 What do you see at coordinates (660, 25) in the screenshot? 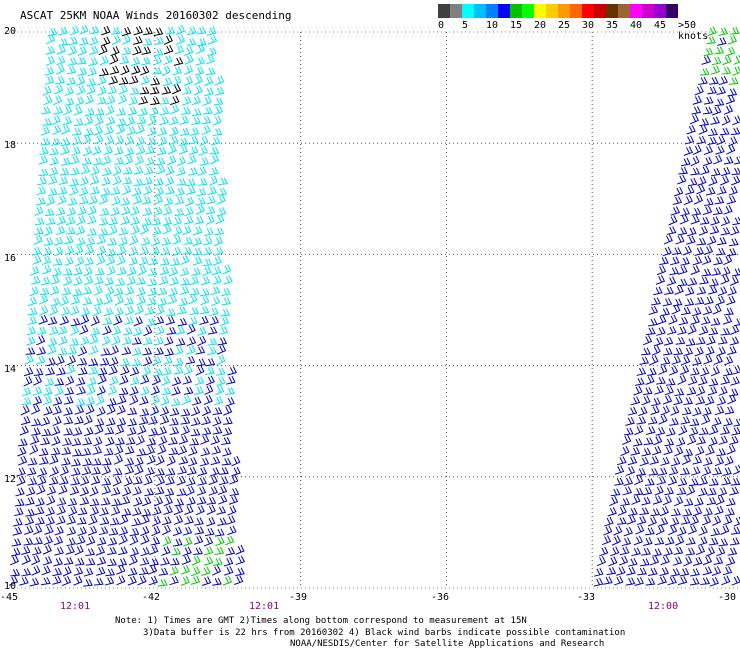
I see `legend-label: 45` at bounding box center [660, 25].